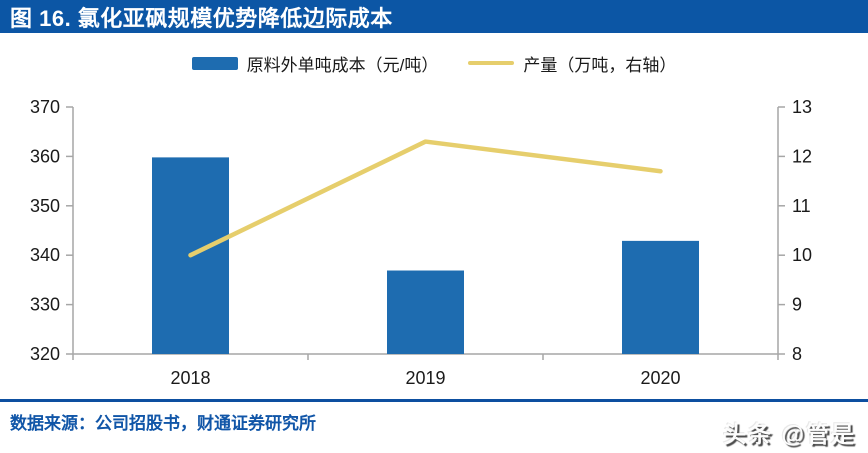 The image size is (868, 453). I want to click on cost-bar-2019, so click(425, 312).